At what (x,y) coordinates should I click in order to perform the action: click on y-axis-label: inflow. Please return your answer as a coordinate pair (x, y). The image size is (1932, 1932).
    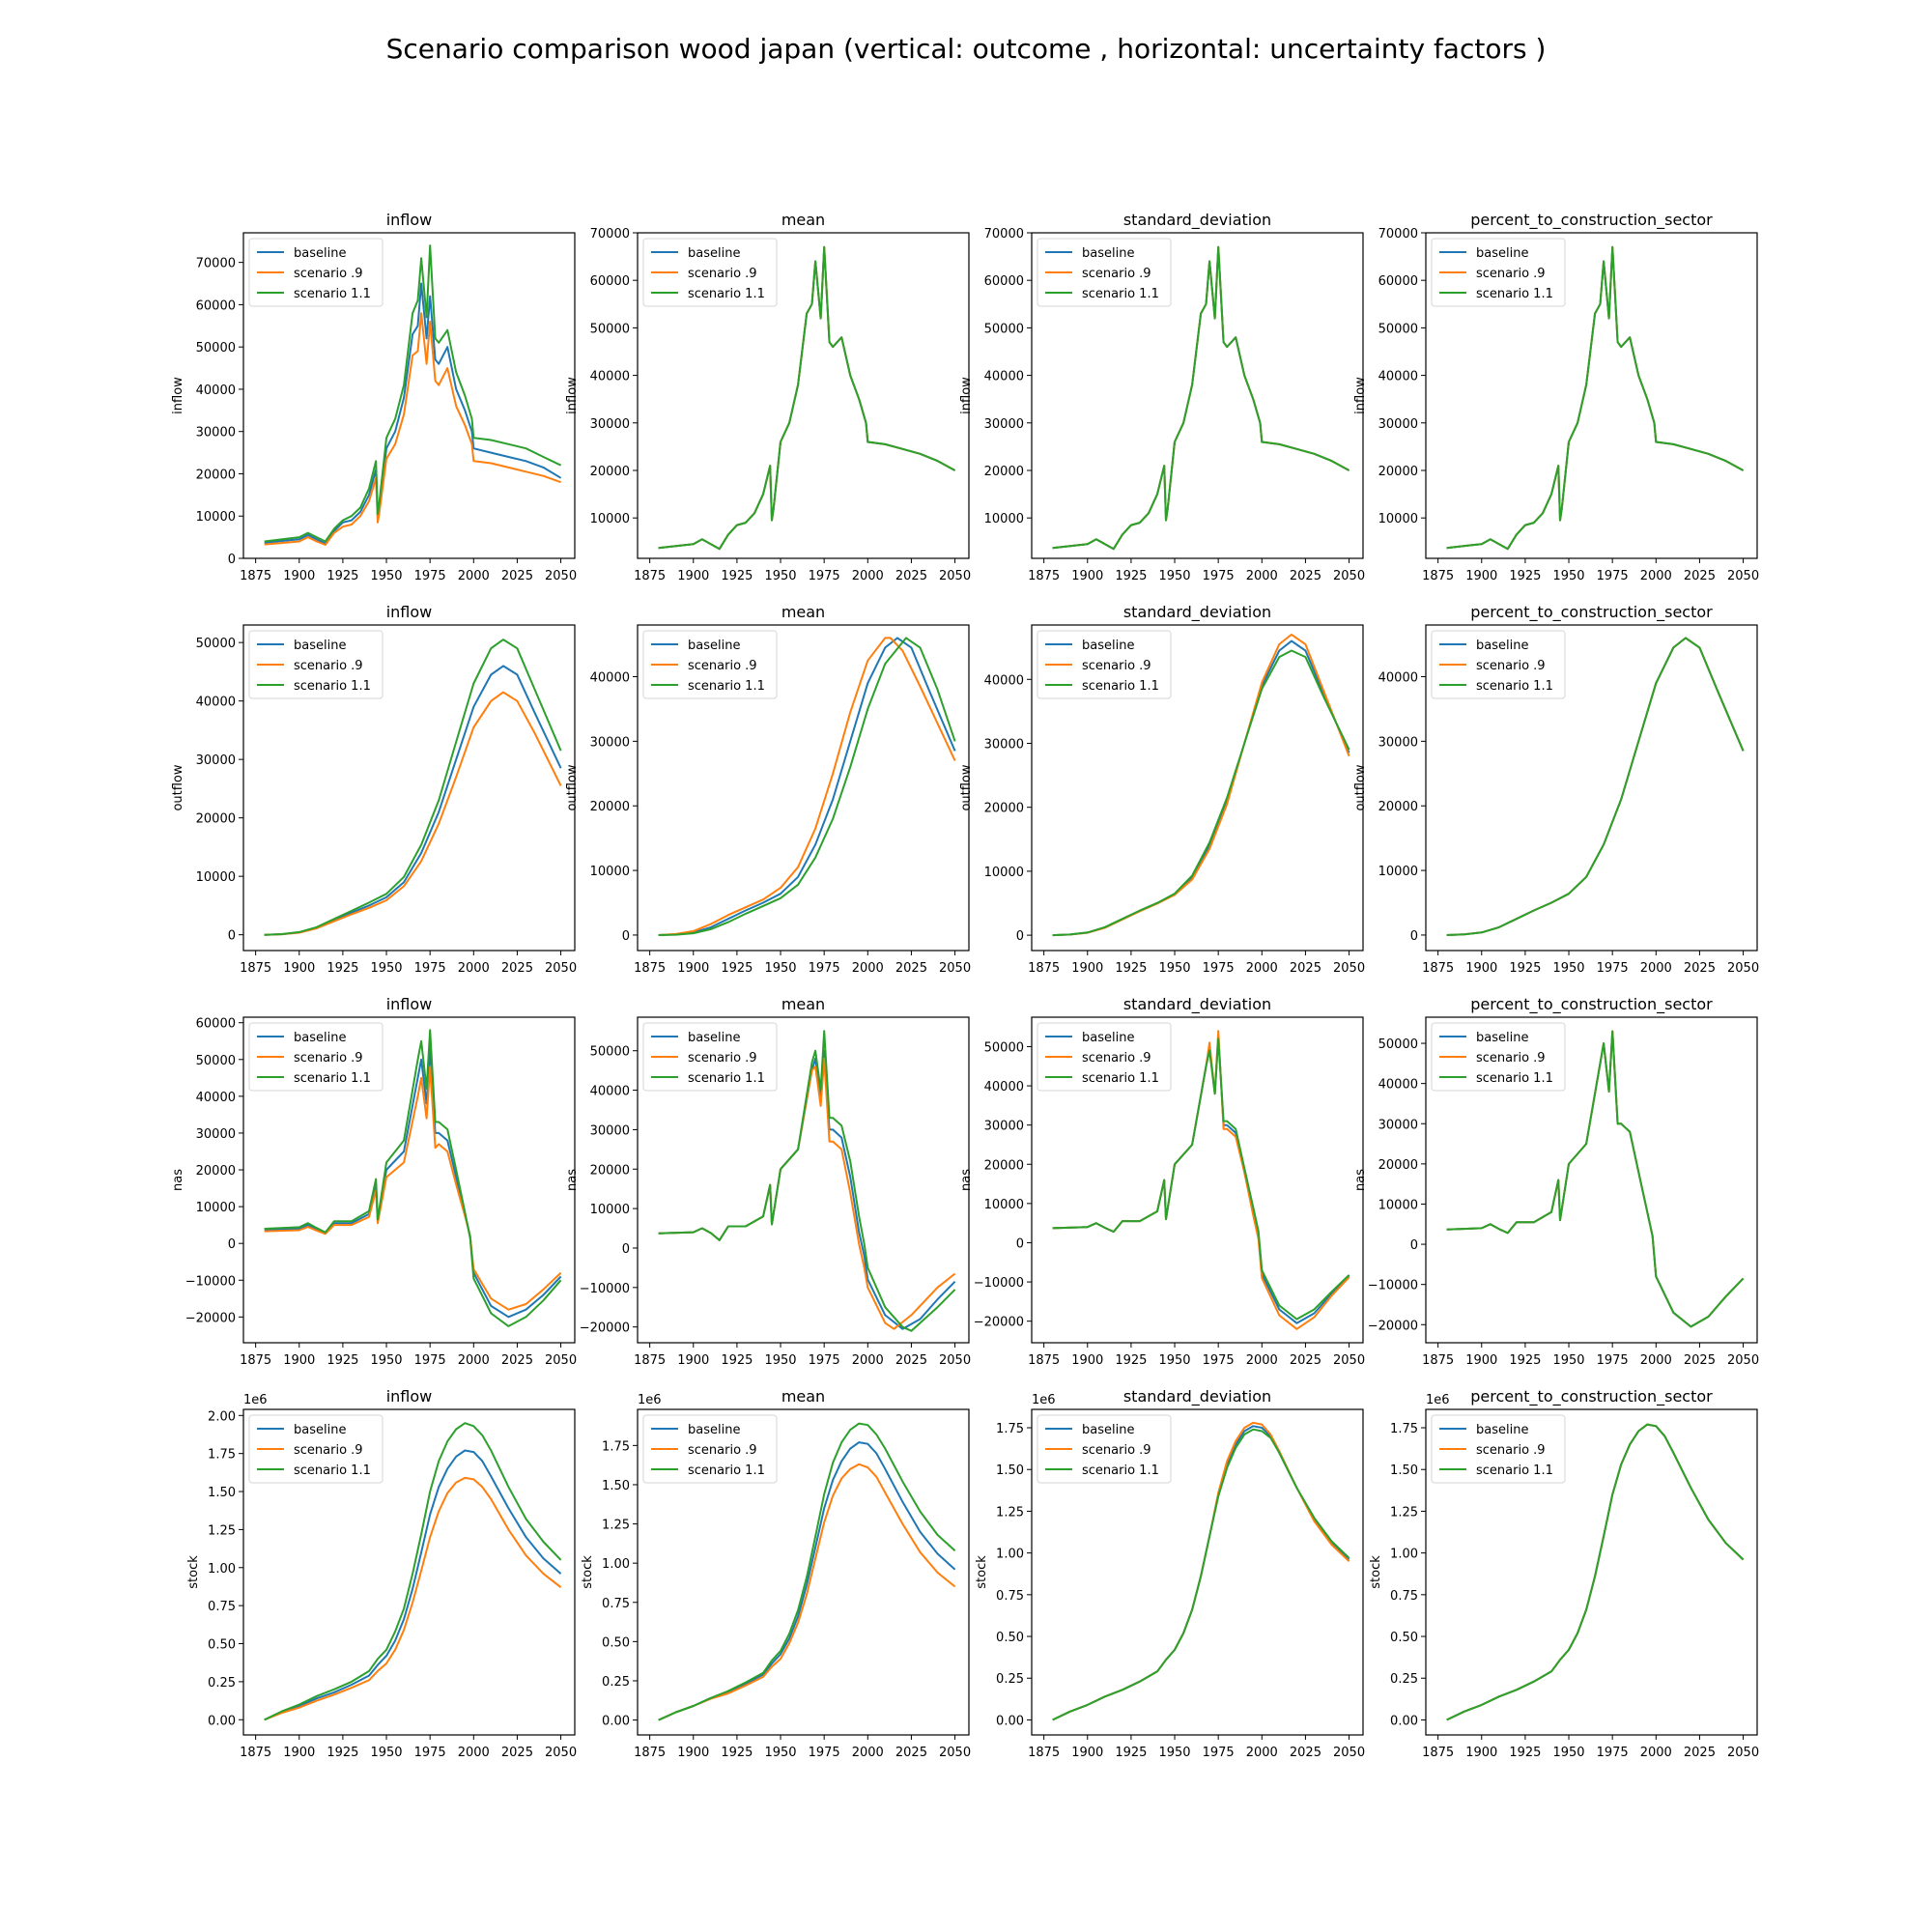
    Looking at the image, I should click on (1360, 395).